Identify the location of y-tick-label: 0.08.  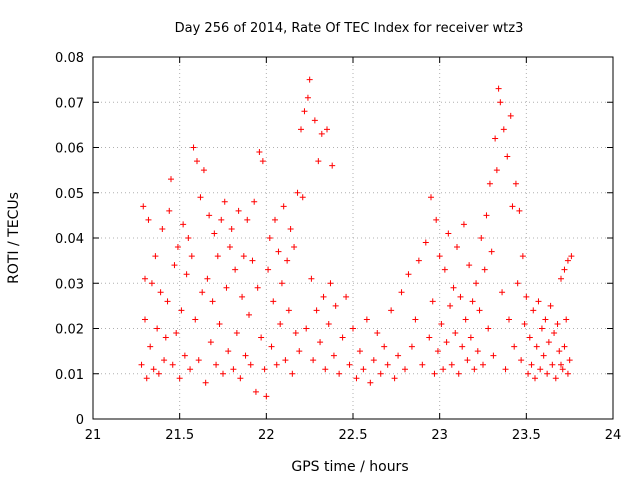
(69, 58).